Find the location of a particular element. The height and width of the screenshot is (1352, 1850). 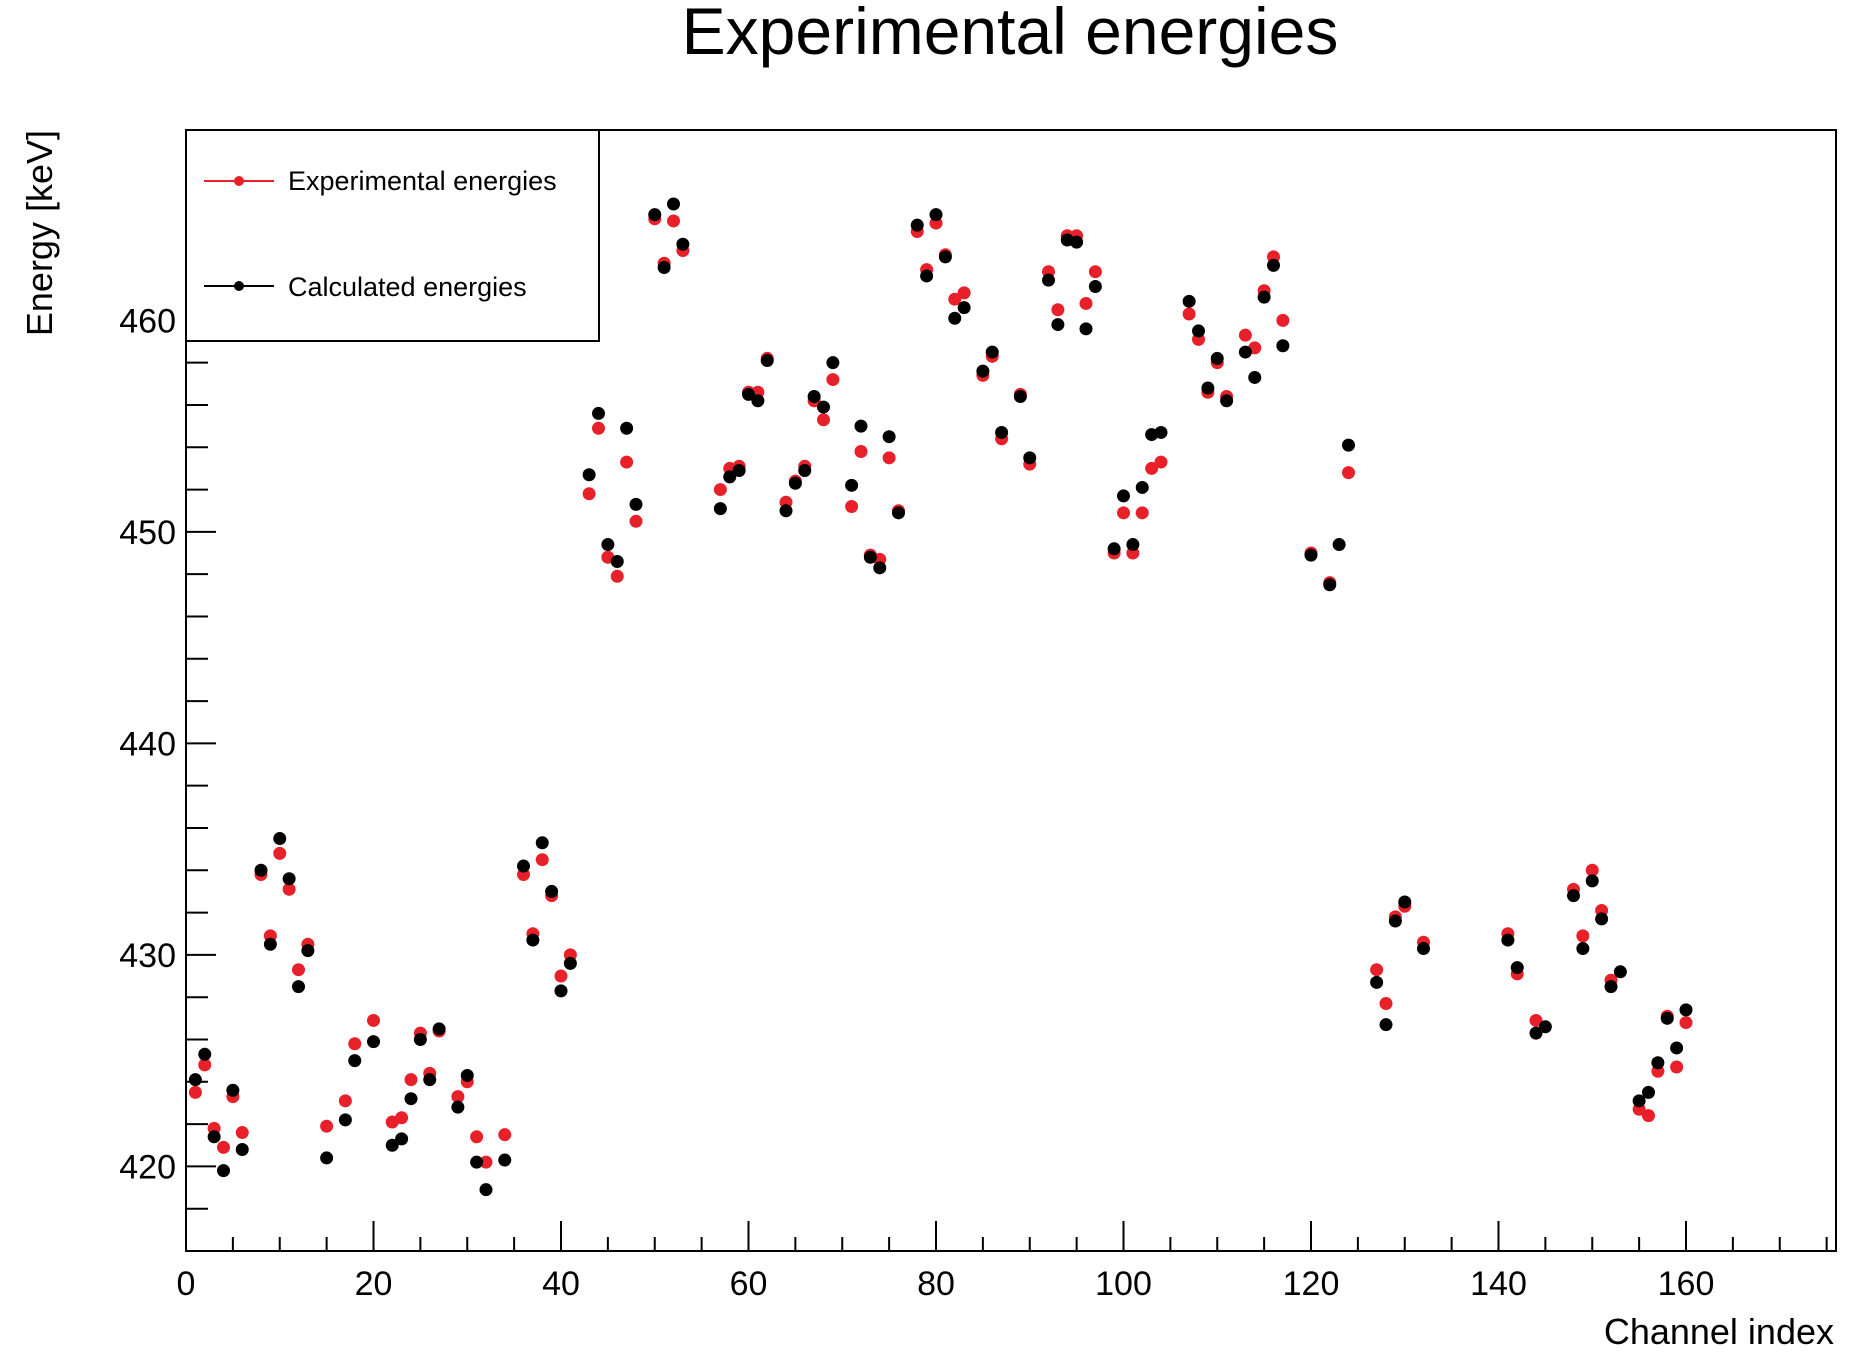

x-tick-label: 20 is located at coordinates (374, 1284).